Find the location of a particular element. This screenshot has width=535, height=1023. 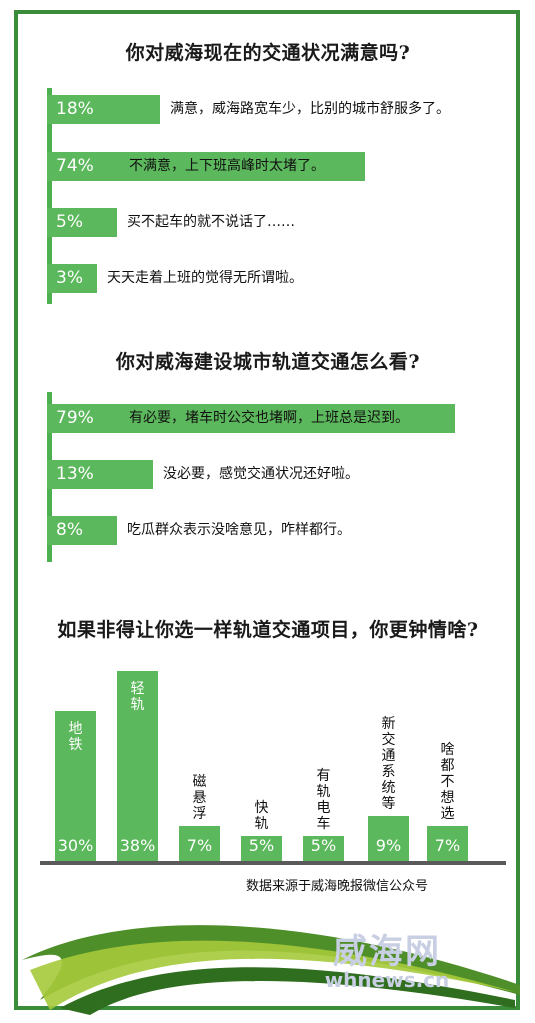

watermark-logo: 威海网 is located at coordinates (387, 952).